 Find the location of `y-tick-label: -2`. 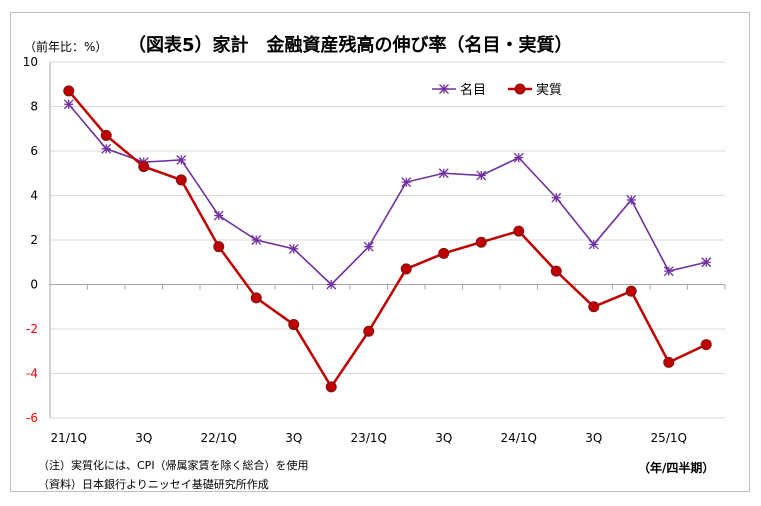

y-tick-label: -2 is located at coordinates (32, 329).